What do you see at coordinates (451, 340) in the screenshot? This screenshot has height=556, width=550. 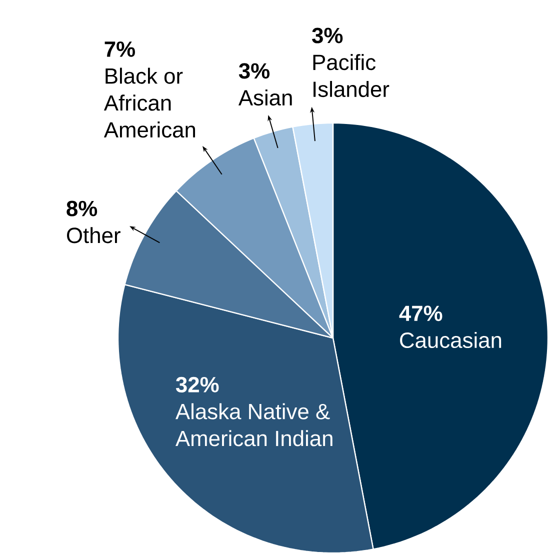 I see `slice-label: Caucasian` at bounding box center [451, 340].